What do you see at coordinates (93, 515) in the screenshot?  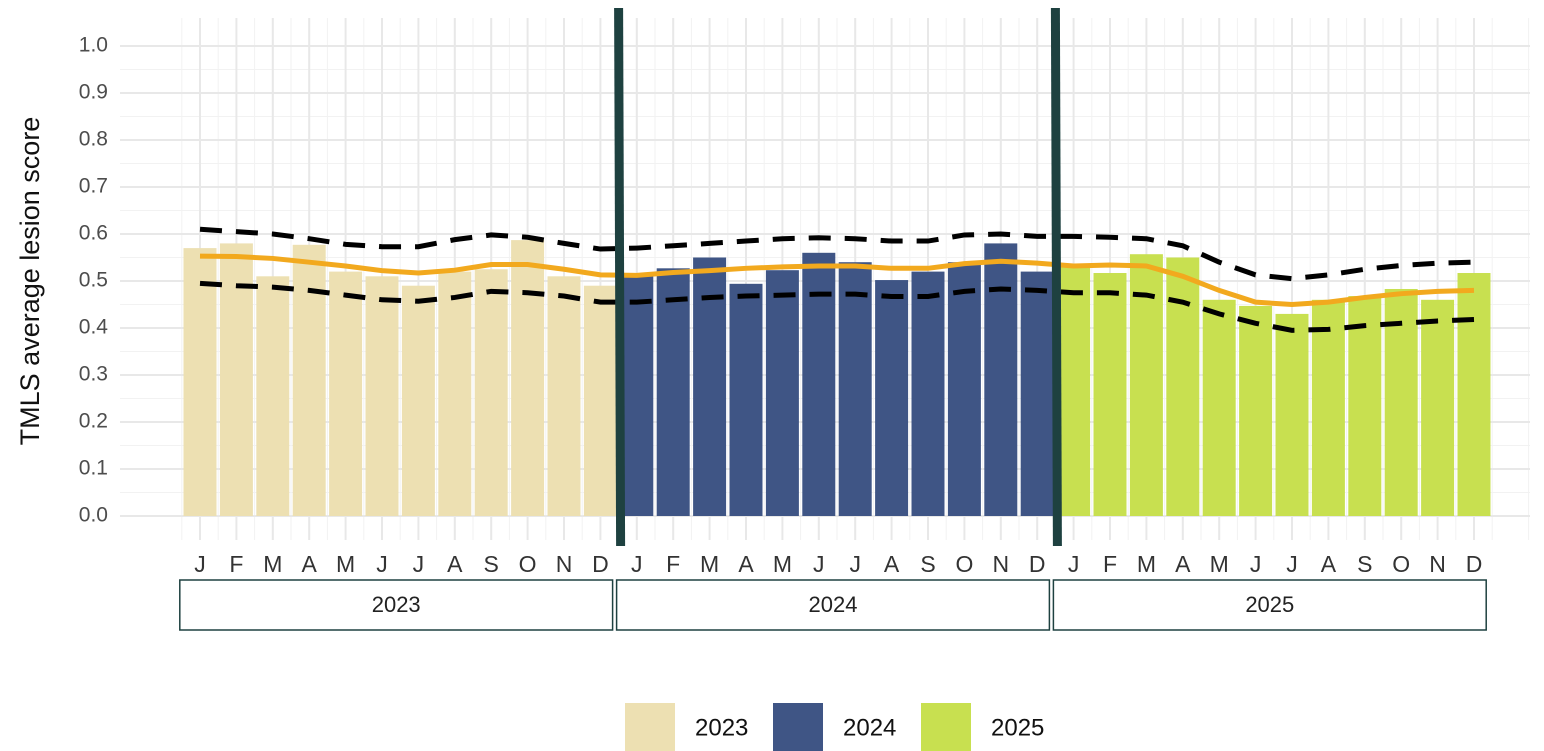 I see `y-tick-label: 0.0` at bounding box center [93, 515].